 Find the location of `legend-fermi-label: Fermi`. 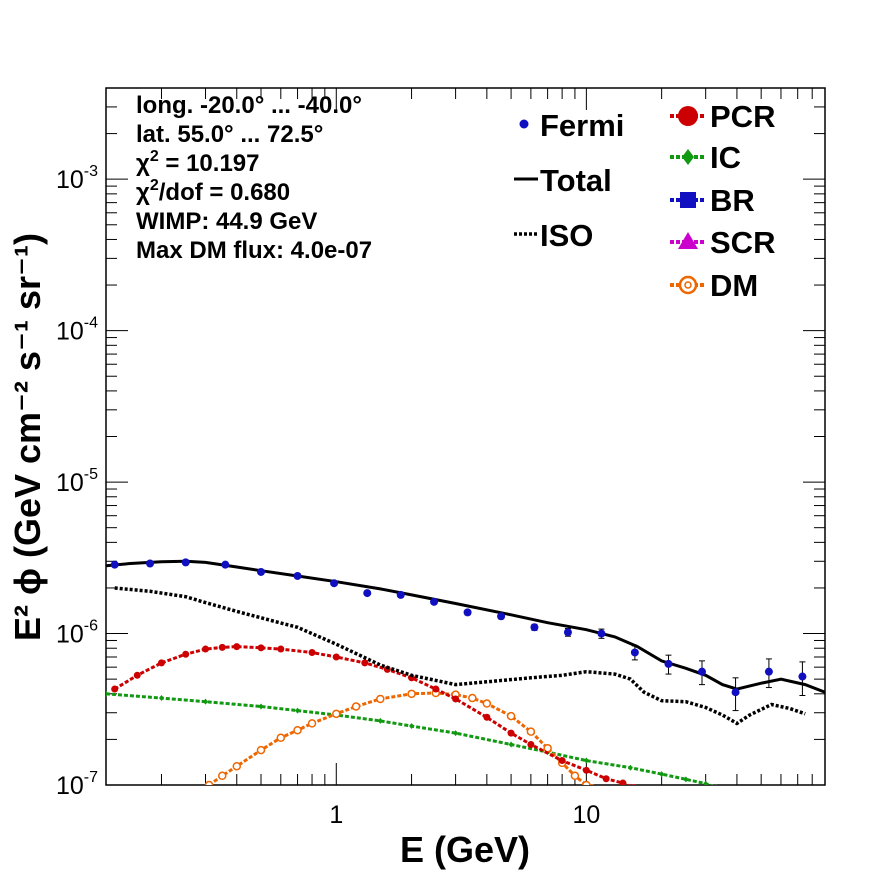

legend-fermi-label: Fermi is located at coordinates (582, 125).